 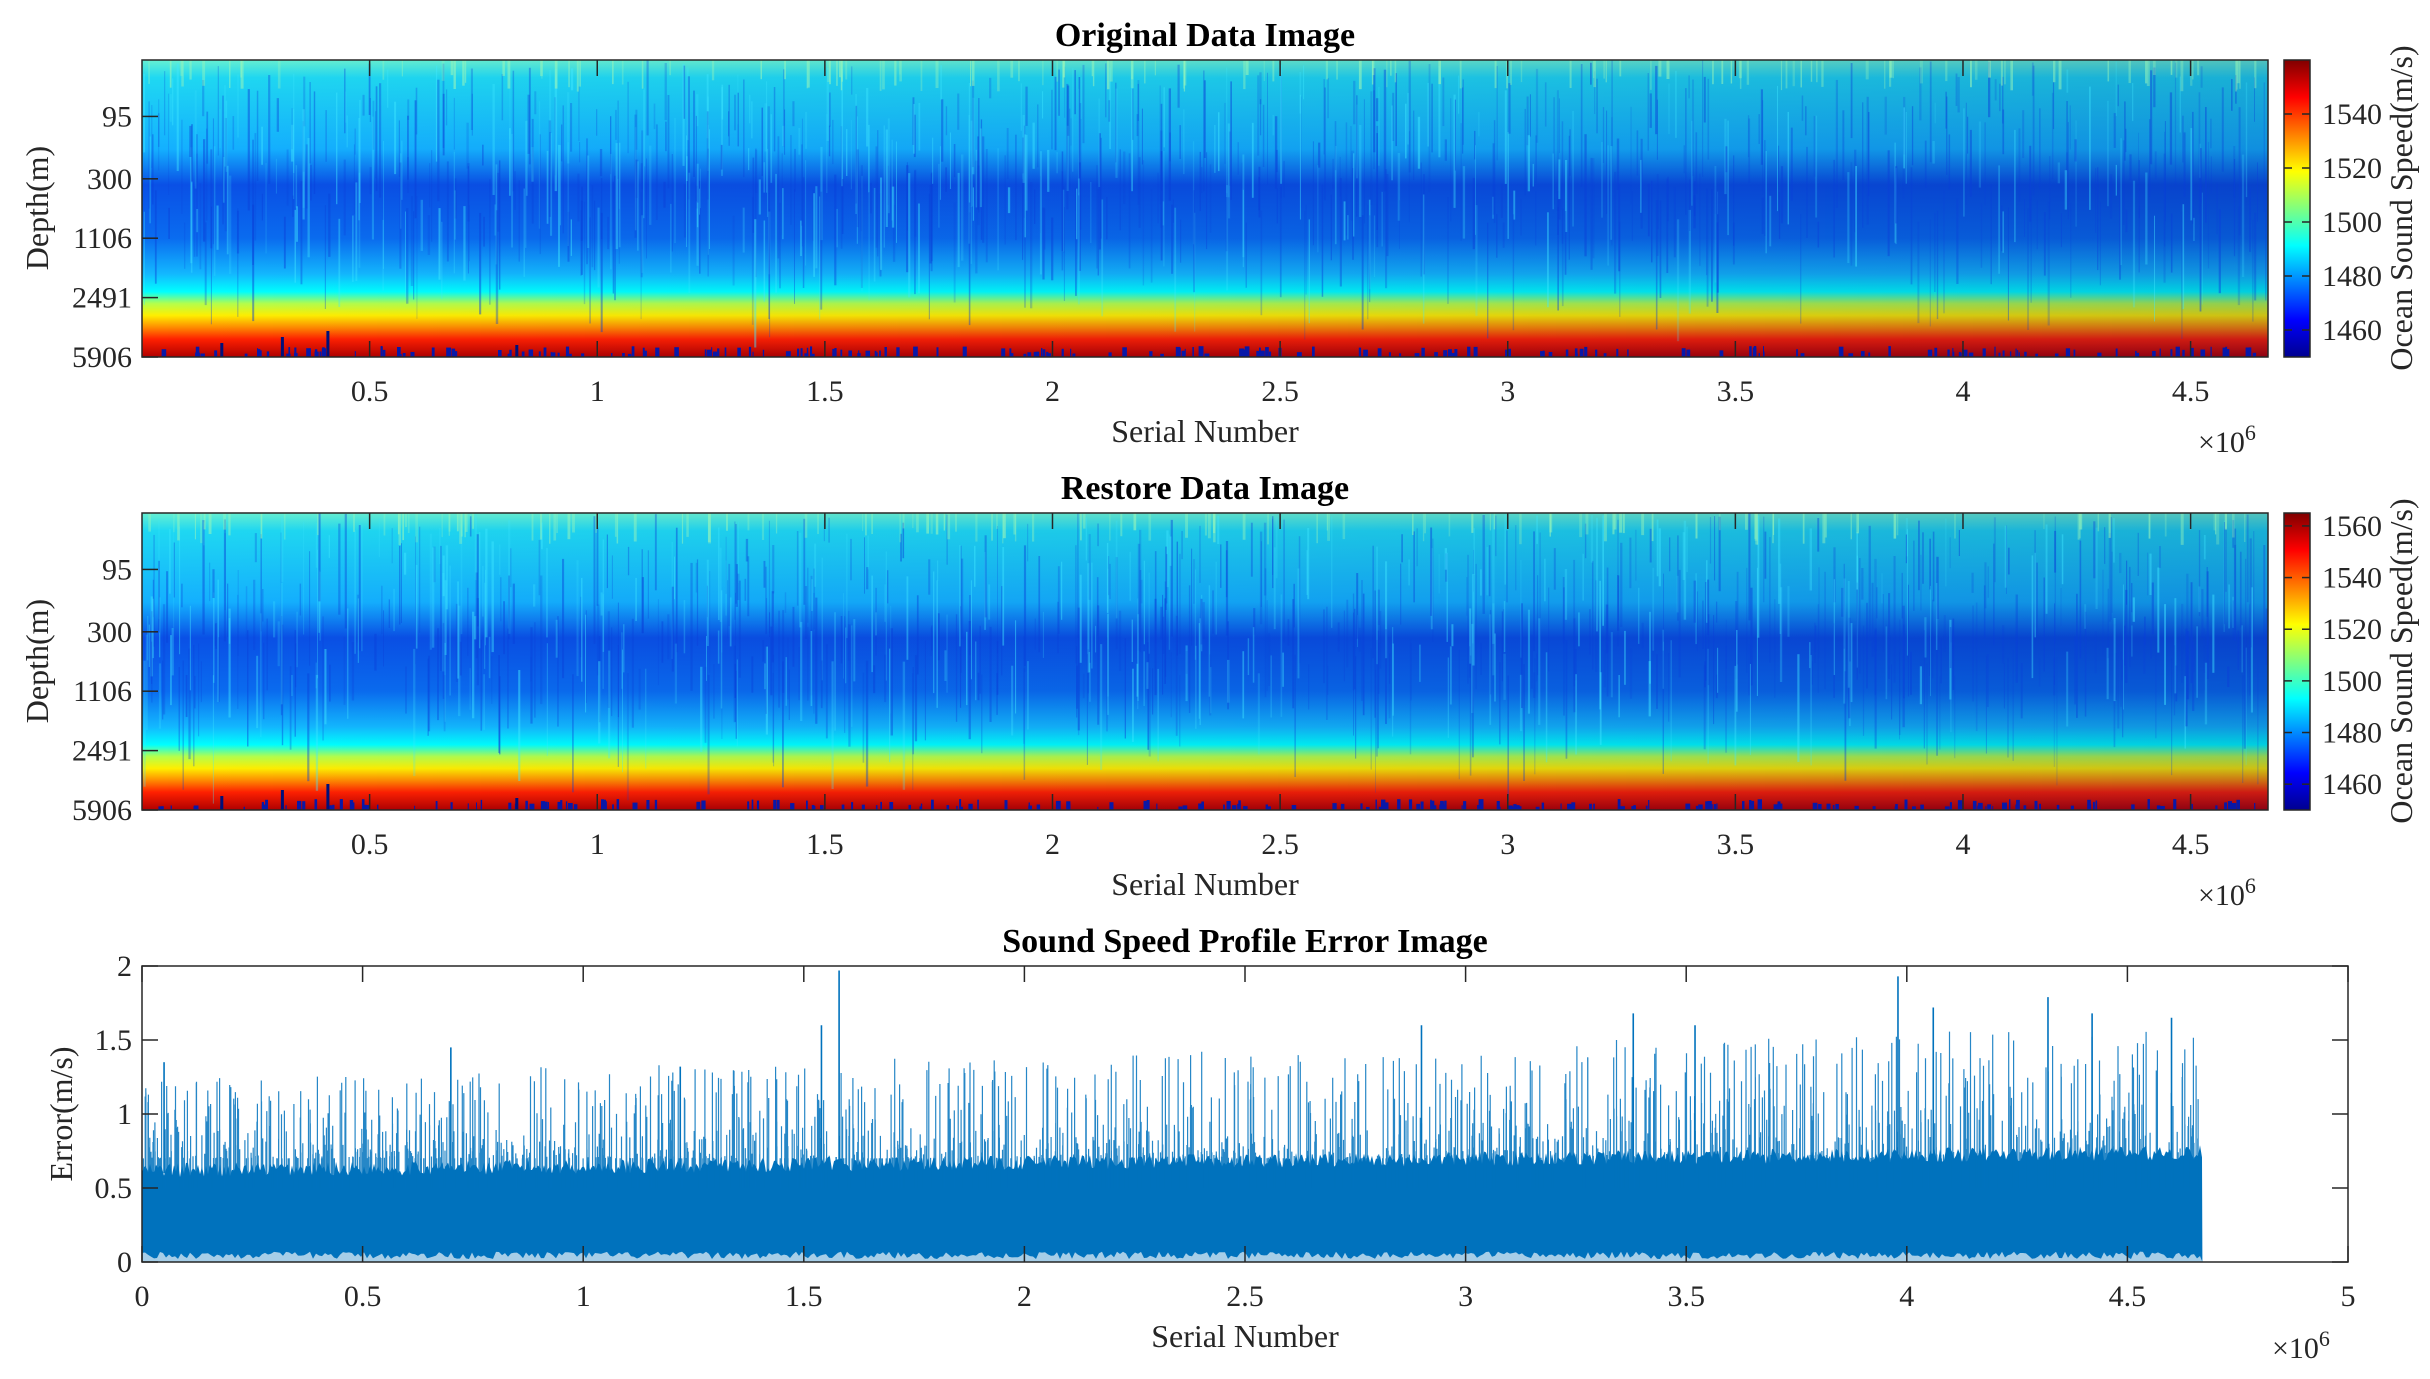 What do you see at coordinates (2227, 892) in the screenshot?
I see `x-multiplier: ×10⁶` at bounding box center [2227, 892].